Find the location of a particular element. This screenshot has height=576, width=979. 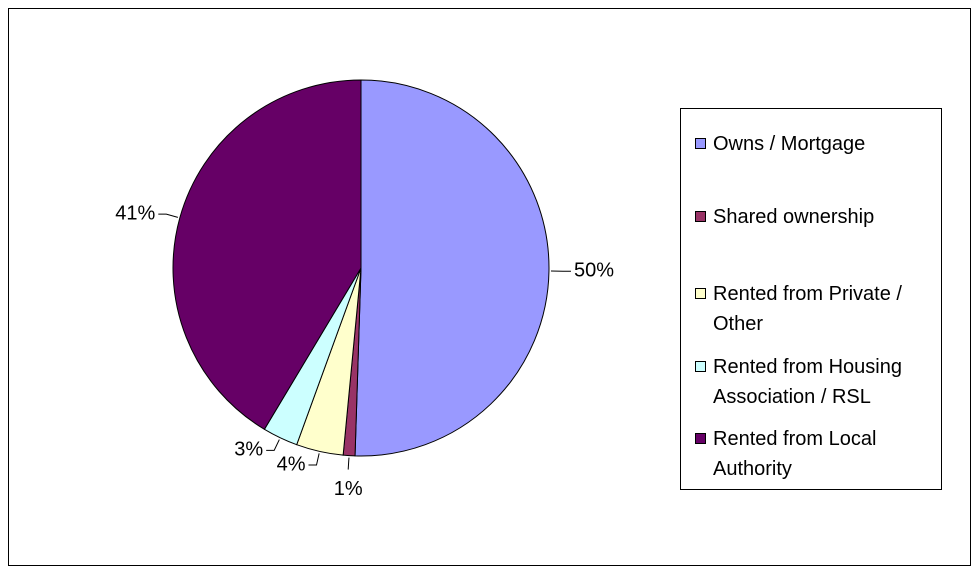

legend-label: Rented from Private / Other is located at coordinates (807, 309).